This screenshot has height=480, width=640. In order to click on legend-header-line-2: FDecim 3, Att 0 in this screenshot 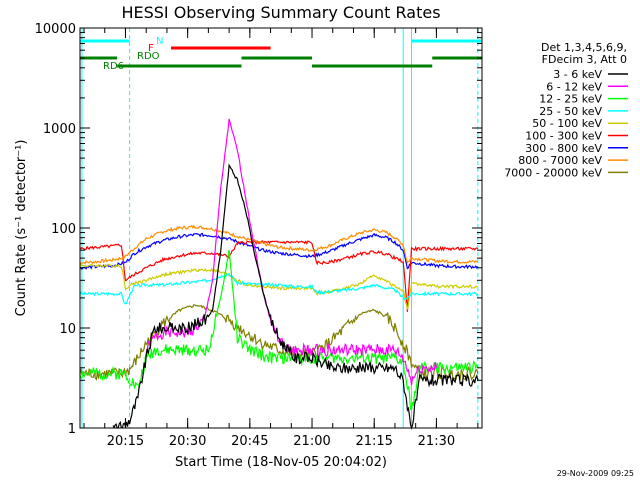, I will do `click(584, 59)`.